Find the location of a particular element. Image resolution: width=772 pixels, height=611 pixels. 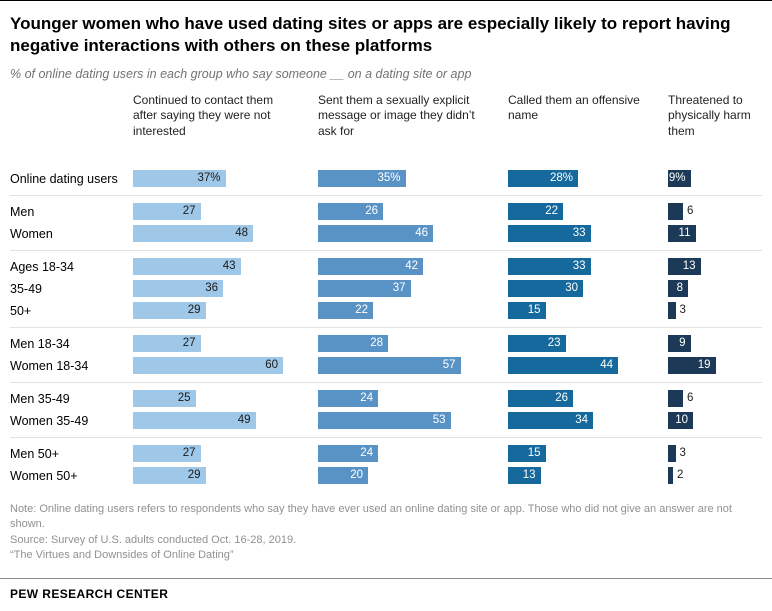

chart-row: Women 18-34 60 57 44 19 is located at coordinates (386, 366).